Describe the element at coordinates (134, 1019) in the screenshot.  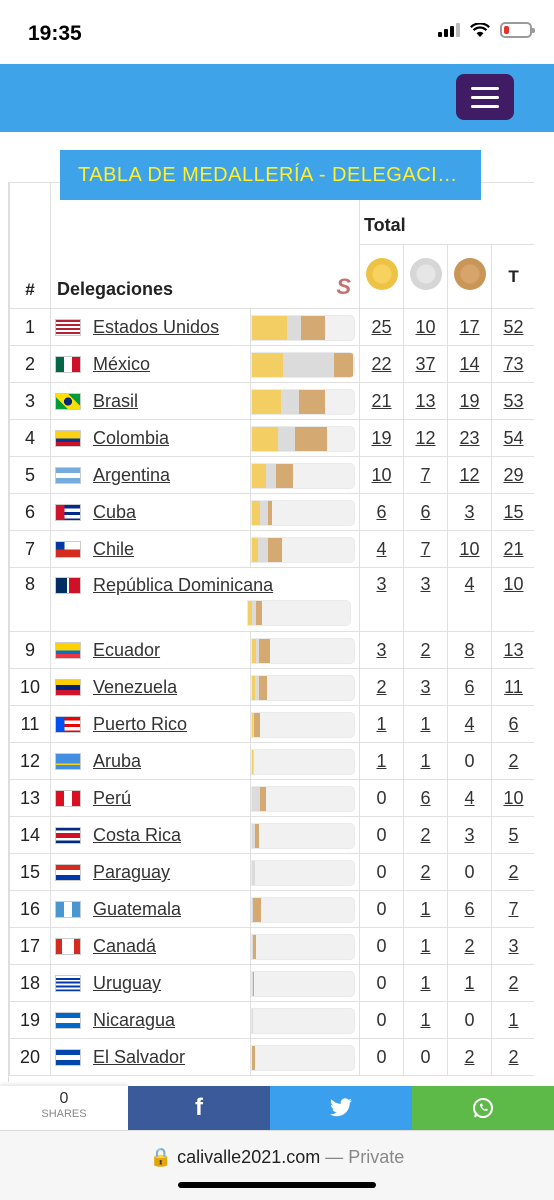
I see `delegation-link: Nicaragua` at that location.